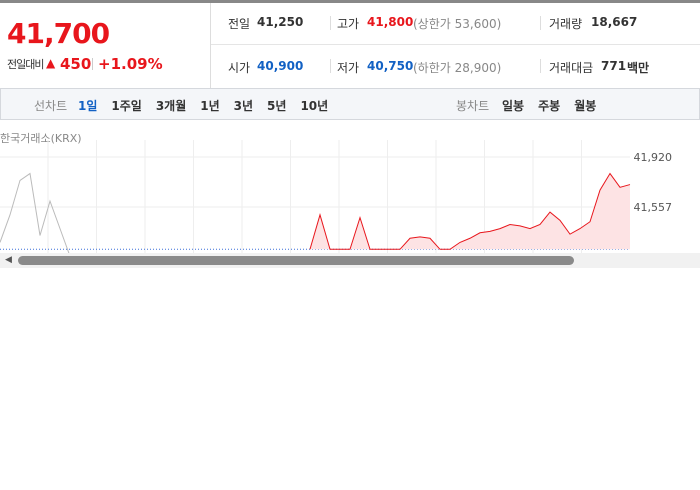  Describe the element at coordinates (614, 66) in the screenshot. I see `stat-value: 771` at that location.